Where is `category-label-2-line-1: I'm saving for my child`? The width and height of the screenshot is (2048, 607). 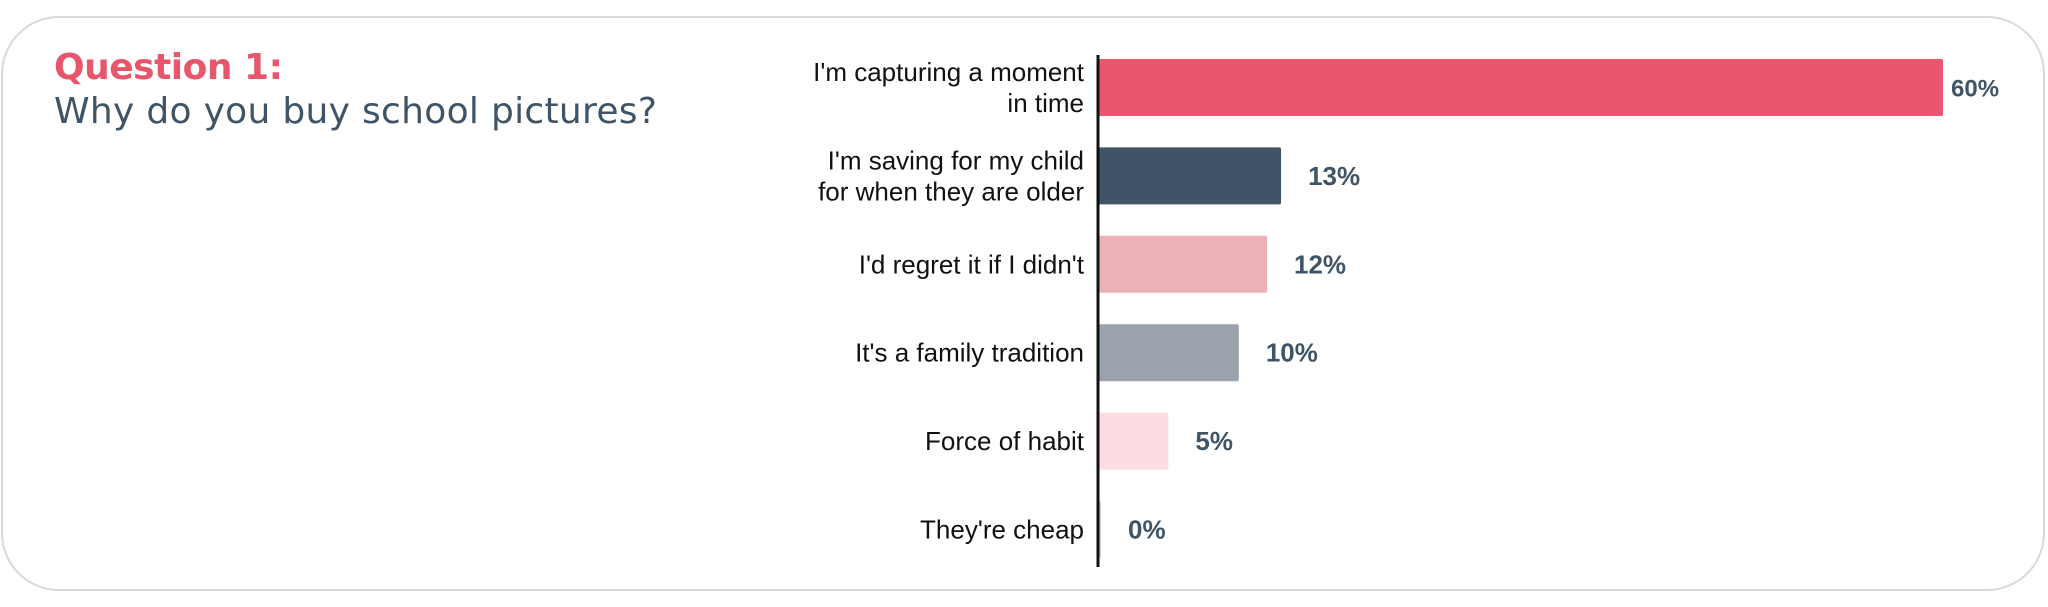 category-label-2-line-1: I'm saving for my child is located at coordinates (956, 160).